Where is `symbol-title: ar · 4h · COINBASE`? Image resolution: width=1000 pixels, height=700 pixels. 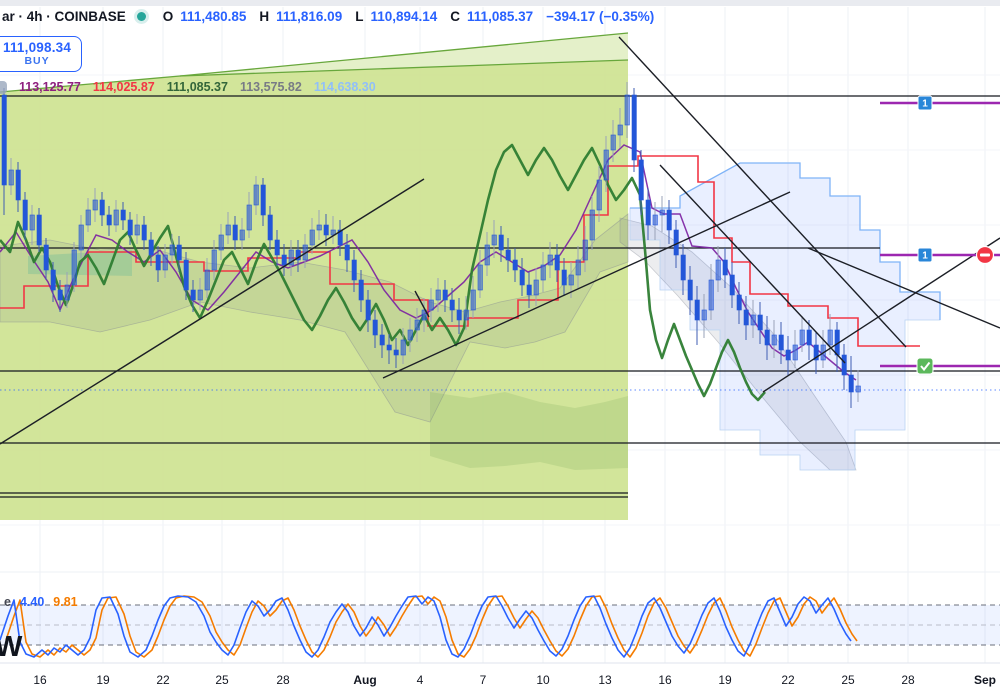
symbol-title: ar · 4h · COINBASE is located at coordinates (64, 16).